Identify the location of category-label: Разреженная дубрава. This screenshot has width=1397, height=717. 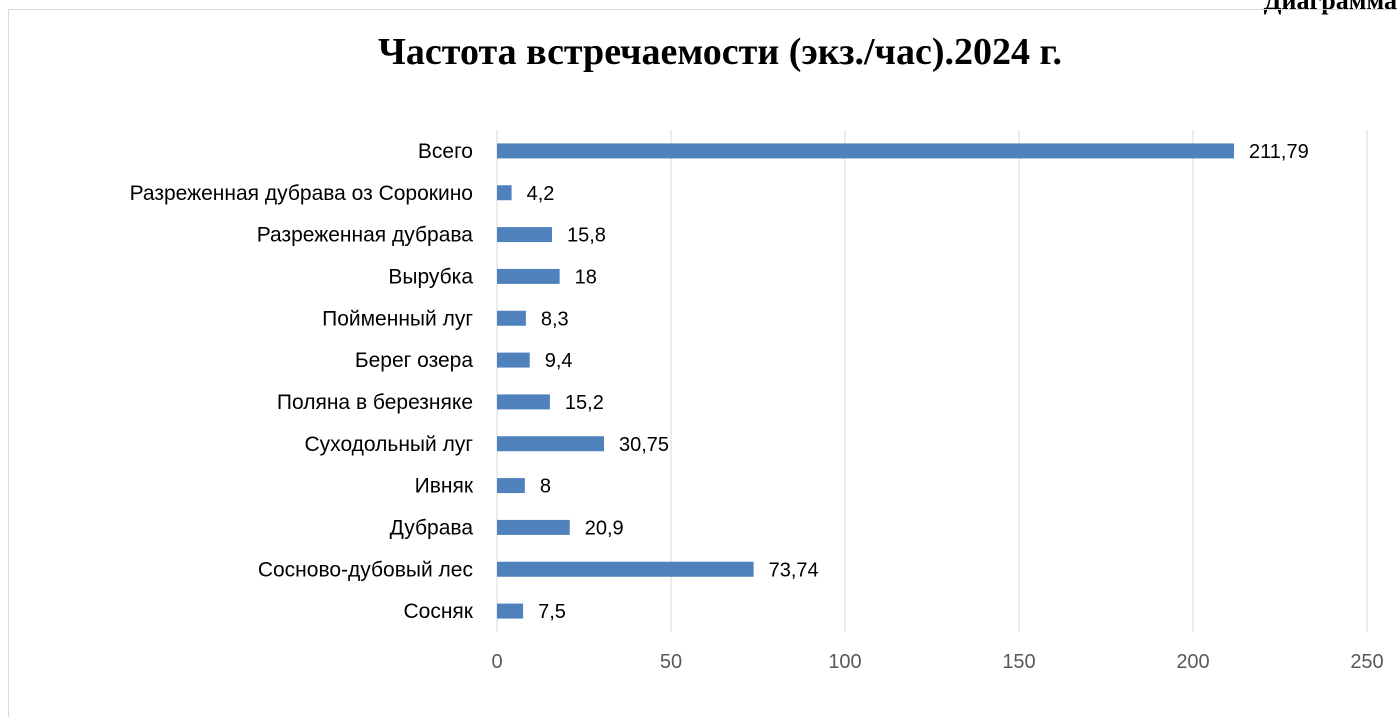
(365, 235).